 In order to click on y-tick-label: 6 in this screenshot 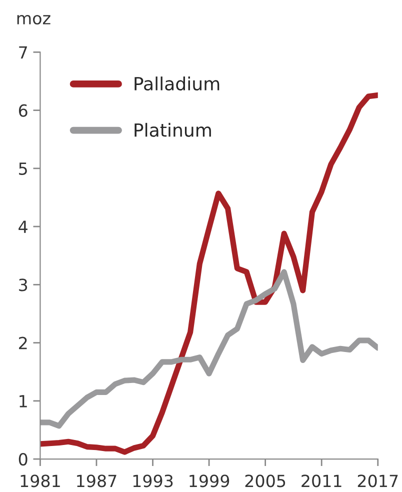, I will do `click(23, 110)`.